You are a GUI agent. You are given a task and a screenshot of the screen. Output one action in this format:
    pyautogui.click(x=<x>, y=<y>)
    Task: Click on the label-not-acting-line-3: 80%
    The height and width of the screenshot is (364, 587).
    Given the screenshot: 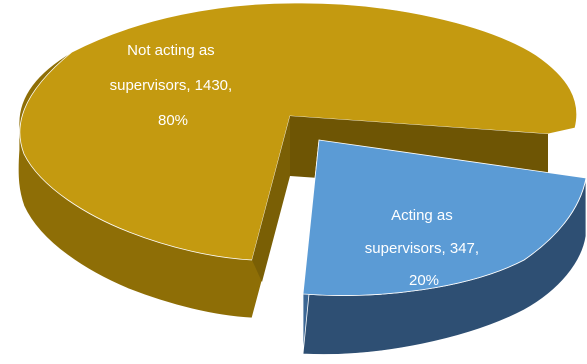 What is the action you would take?
    pyautogui.click(x=173, y=120)
    